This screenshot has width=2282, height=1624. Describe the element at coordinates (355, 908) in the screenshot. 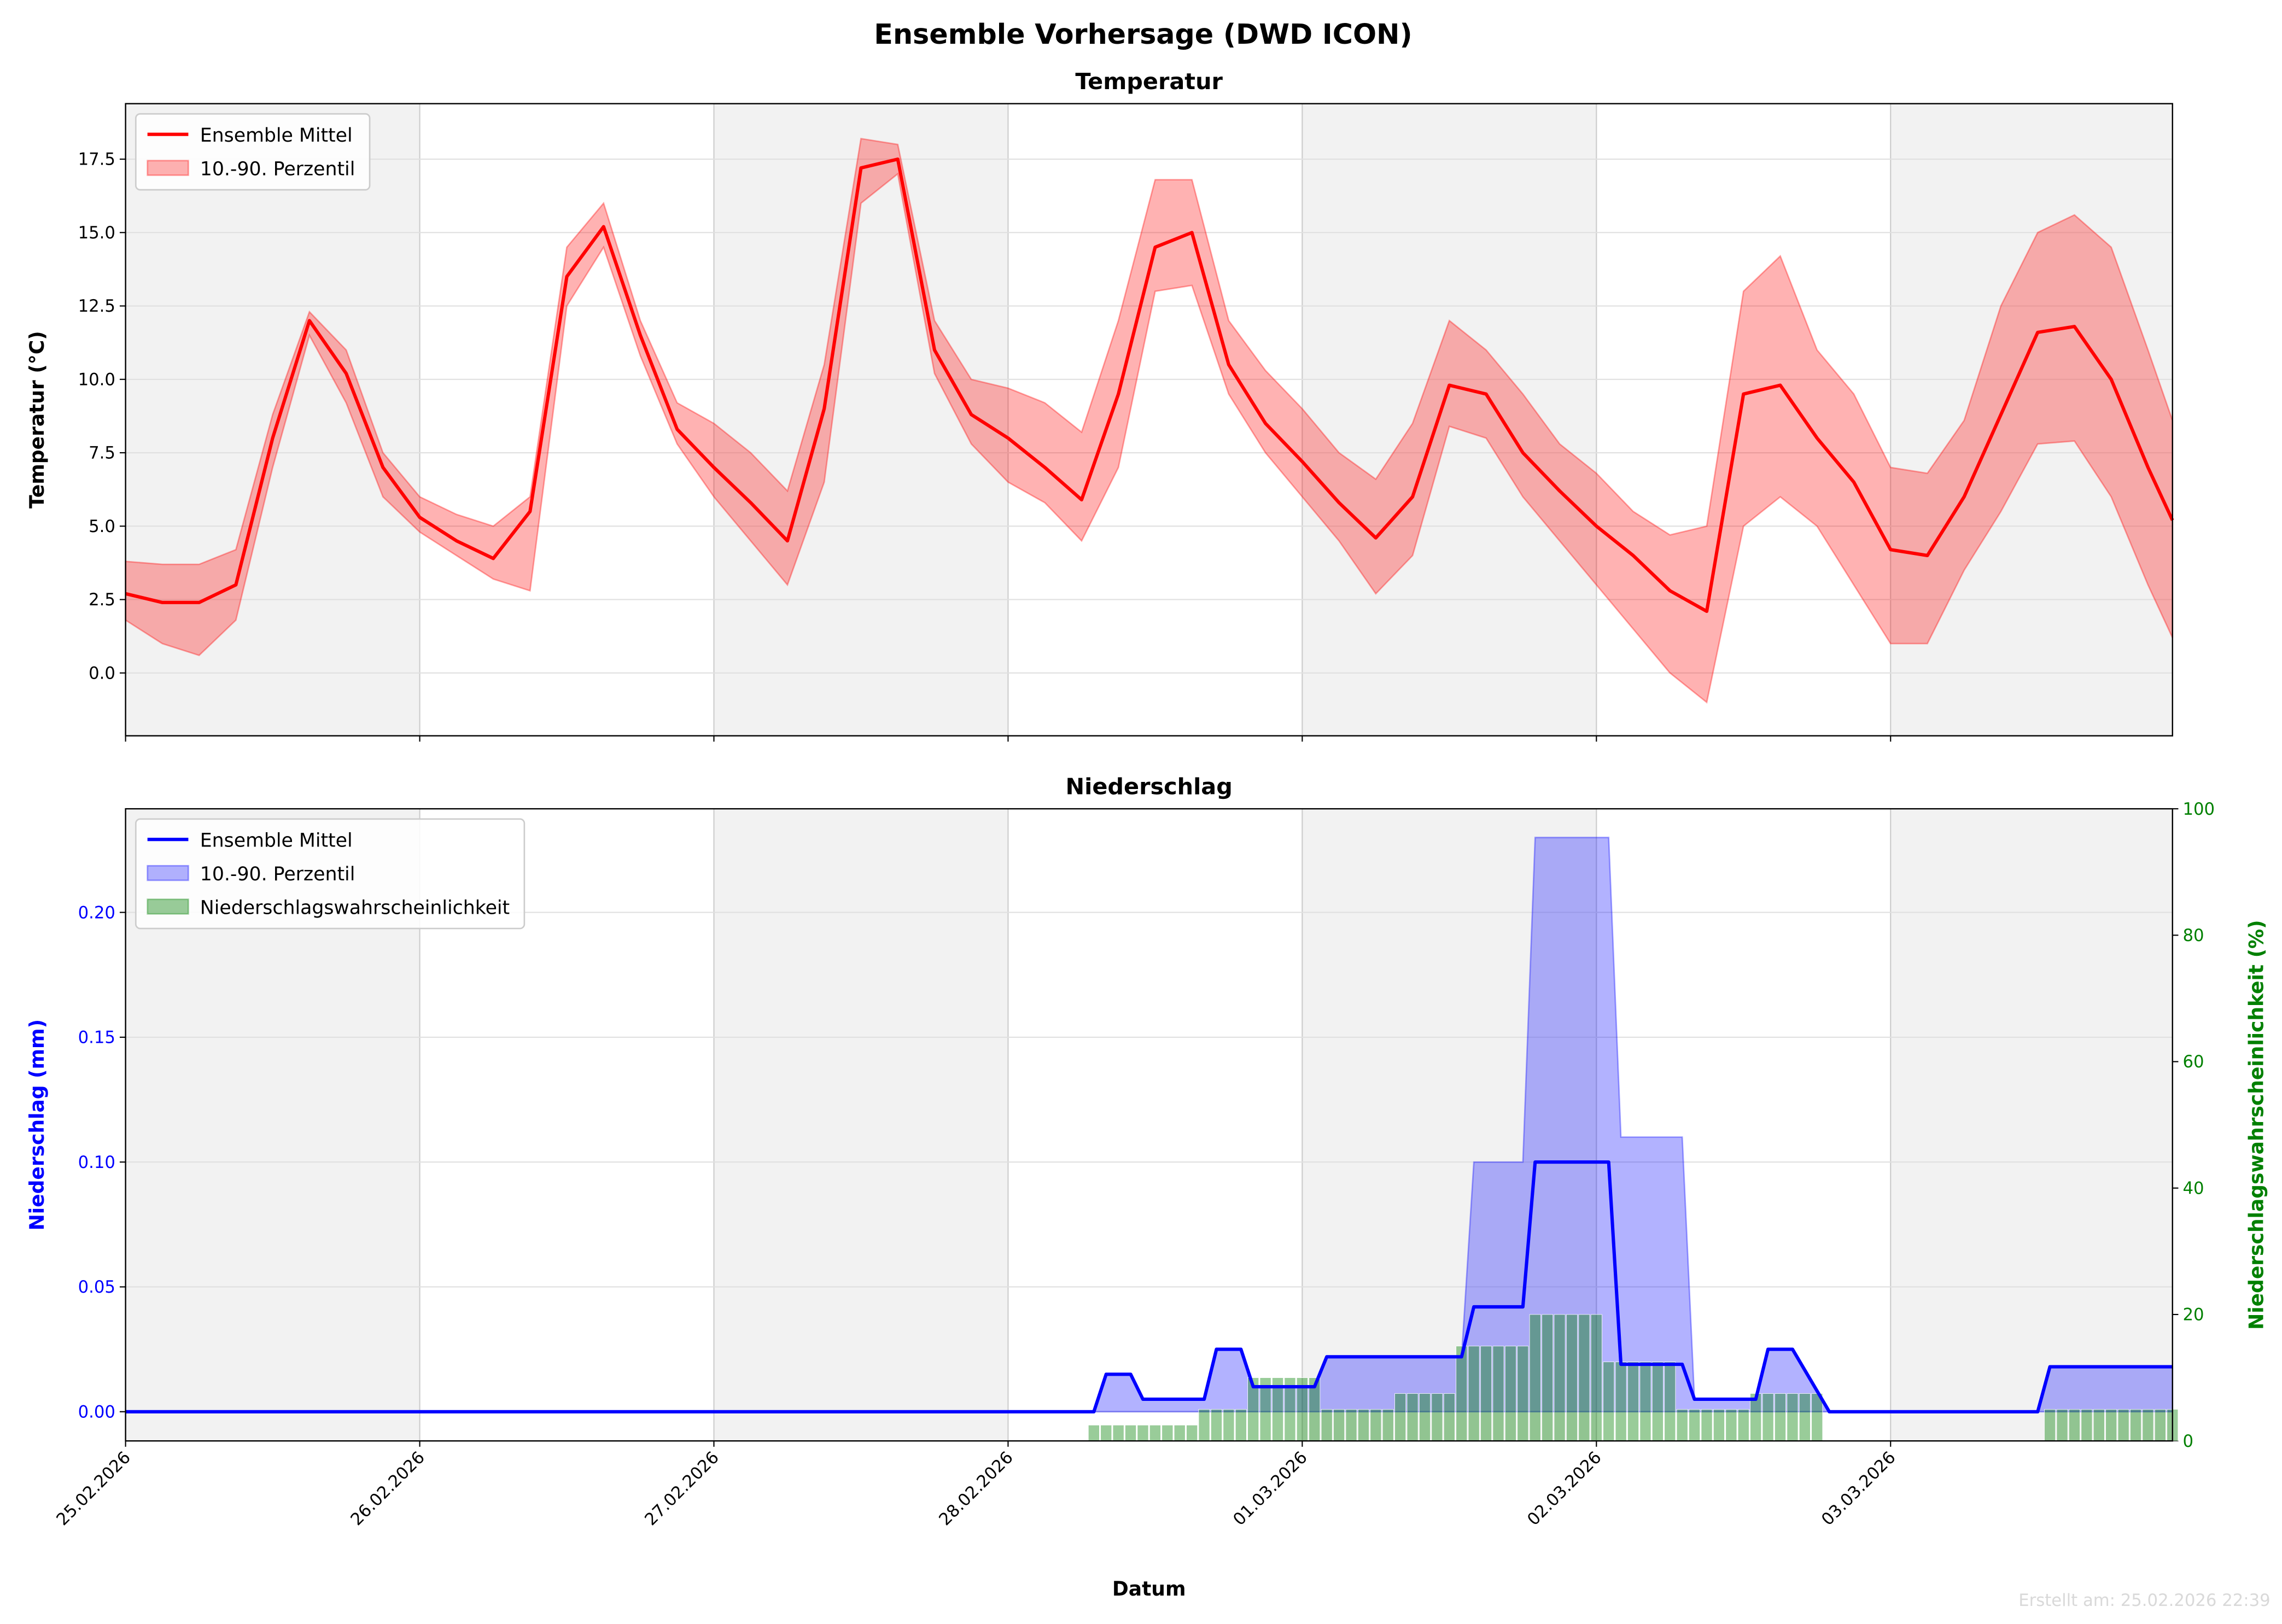

I see `legend-label: Niederschlagswahrscheinlichkeit` at that location.